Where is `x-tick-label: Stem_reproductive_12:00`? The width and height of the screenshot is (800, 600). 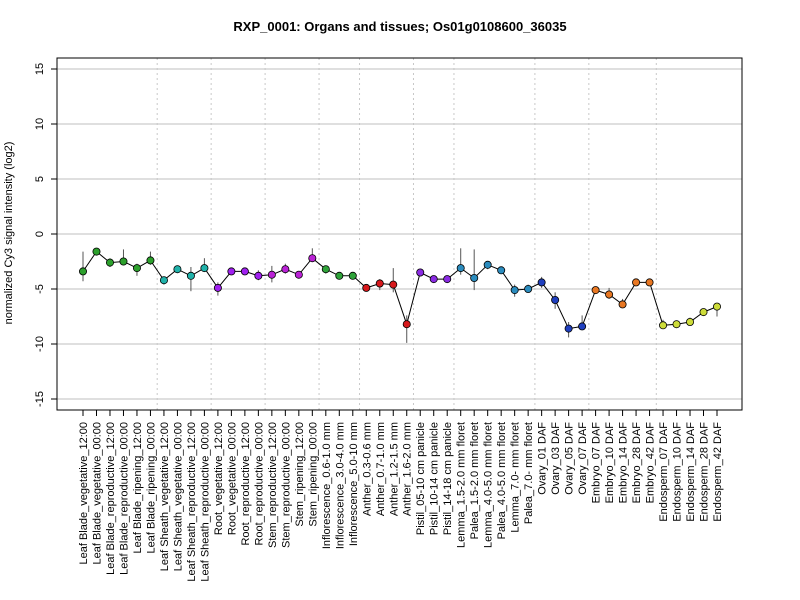 x-tick-label: Stem_reproductive_12:00 is located at coordinates (273, 485).